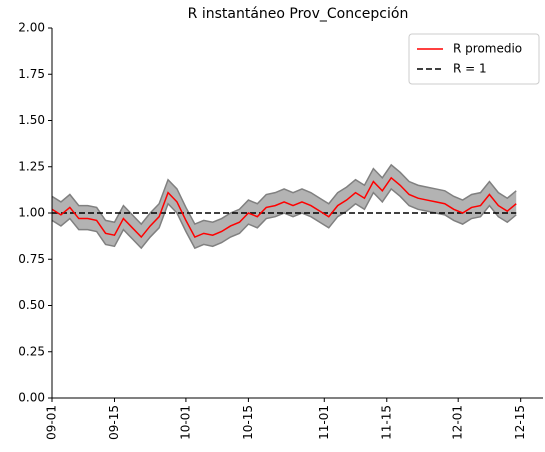 Image resolution: width=545 pixels, height=452 pixels. I want to click on y-tick-label: 0.50, so click(31, 305).